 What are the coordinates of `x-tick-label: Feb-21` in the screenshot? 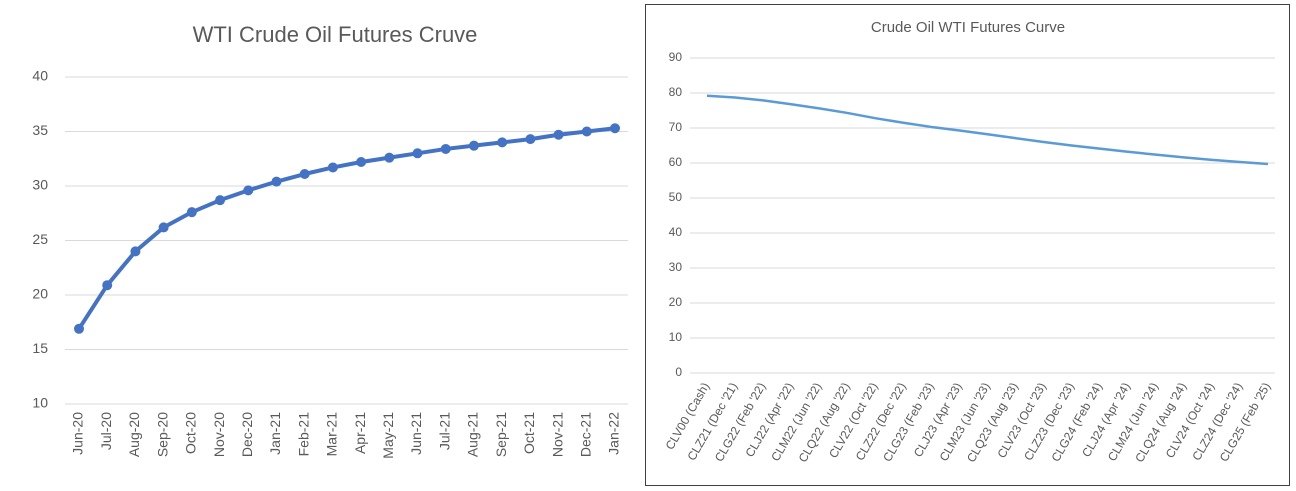 It's located at (303, 434).